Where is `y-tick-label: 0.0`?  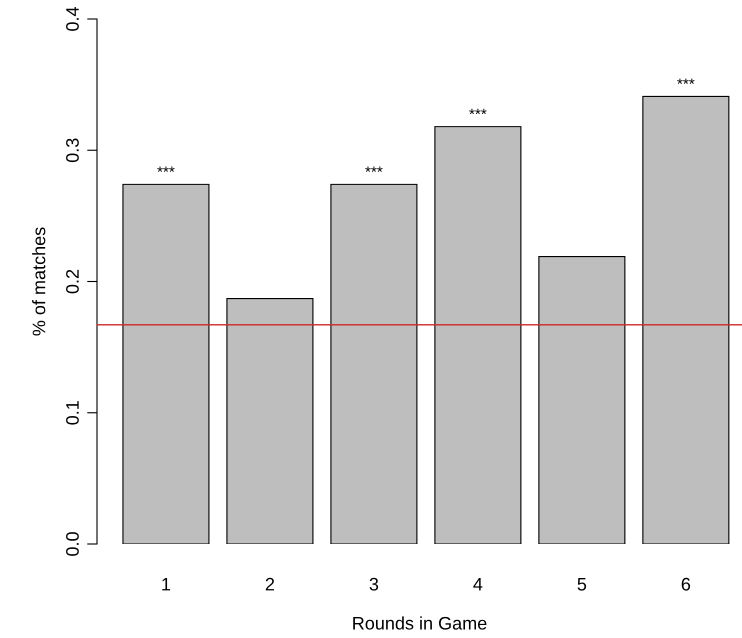 y-tick-label: 0.0 is located at coordinates (72, 544).